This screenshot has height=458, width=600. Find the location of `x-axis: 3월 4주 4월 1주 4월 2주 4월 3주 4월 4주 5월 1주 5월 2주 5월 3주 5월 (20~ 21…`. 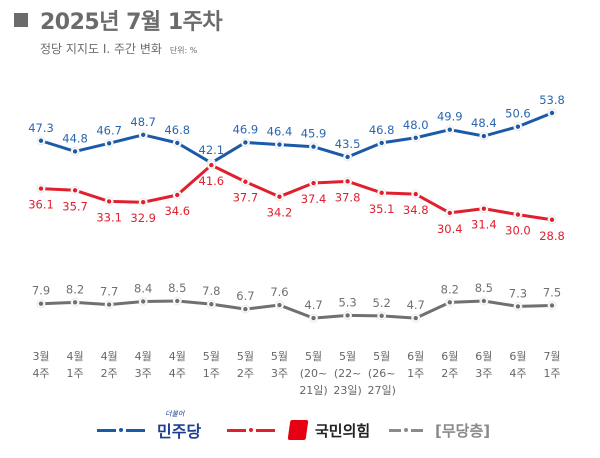

x-axis: 3월 4주 4월 1주 4월 2주 4월 3주 4월 4주 5월 1주 5월 2주 5월 3주 5월 (20~ 21… is located at coordinates (296, 373).